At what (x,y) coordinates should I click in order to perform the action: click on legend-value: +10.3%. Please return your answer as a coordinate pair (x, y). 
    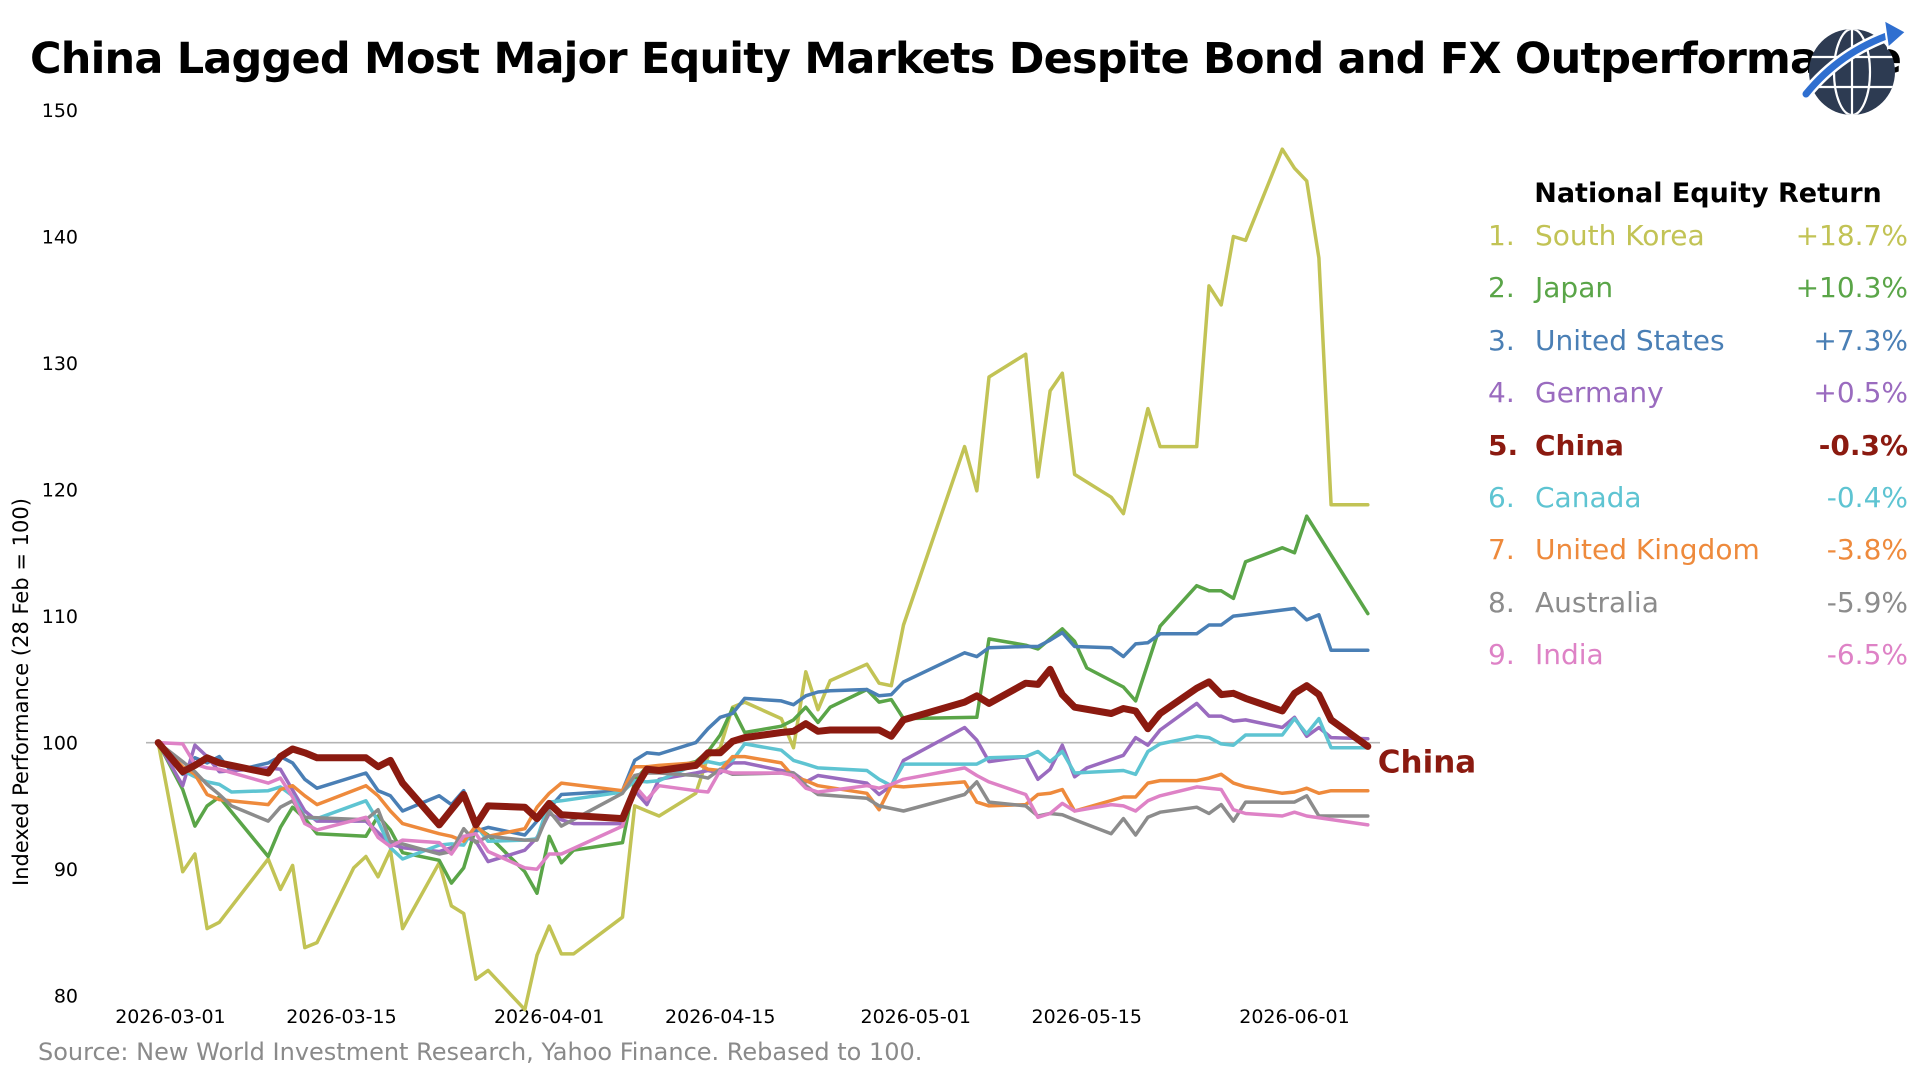
    Looking at the image, I should click on (1851, 288).